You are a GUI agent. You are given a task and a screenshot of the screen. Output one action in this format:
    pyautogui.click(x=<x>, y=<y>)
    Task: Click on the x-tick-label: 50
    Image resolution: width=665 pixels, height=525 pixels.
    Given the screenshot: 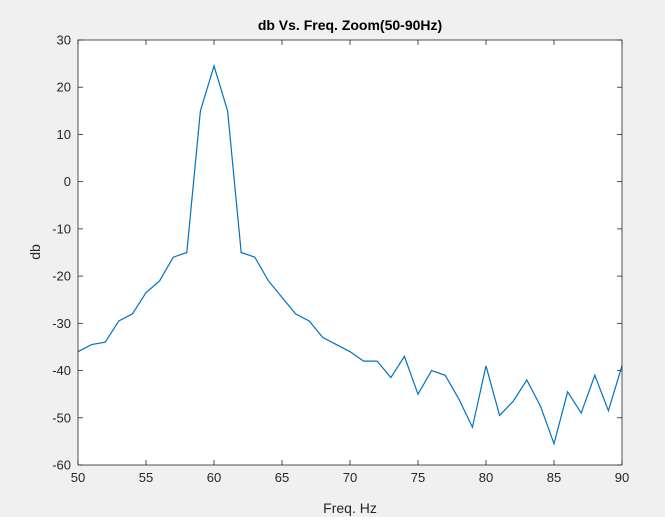 What is the action you would take?
    pyautogui.click(x=78, y=477)
    